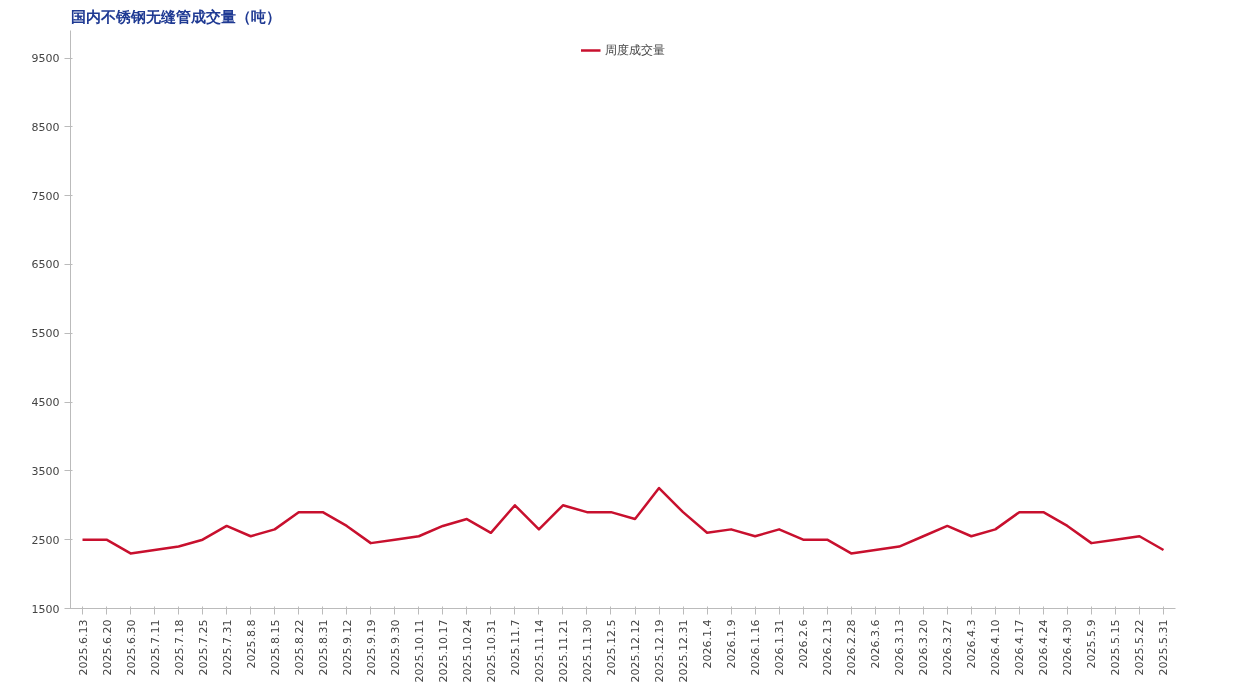 The height and width of the screenshot is (693, 1235). Describe the element at coordinates (203, 647) in the screenshot. I see `x-tick-label: 2025.7.25` at that location.